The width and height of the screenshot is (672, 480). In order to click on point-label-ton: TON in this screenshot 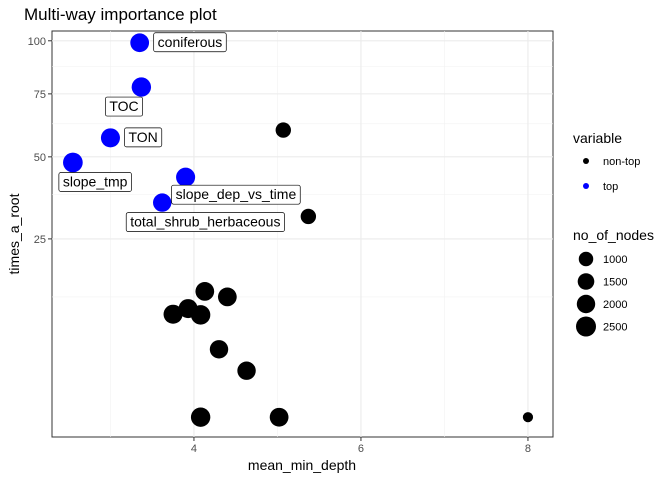, I will do `click(143, 137)`.